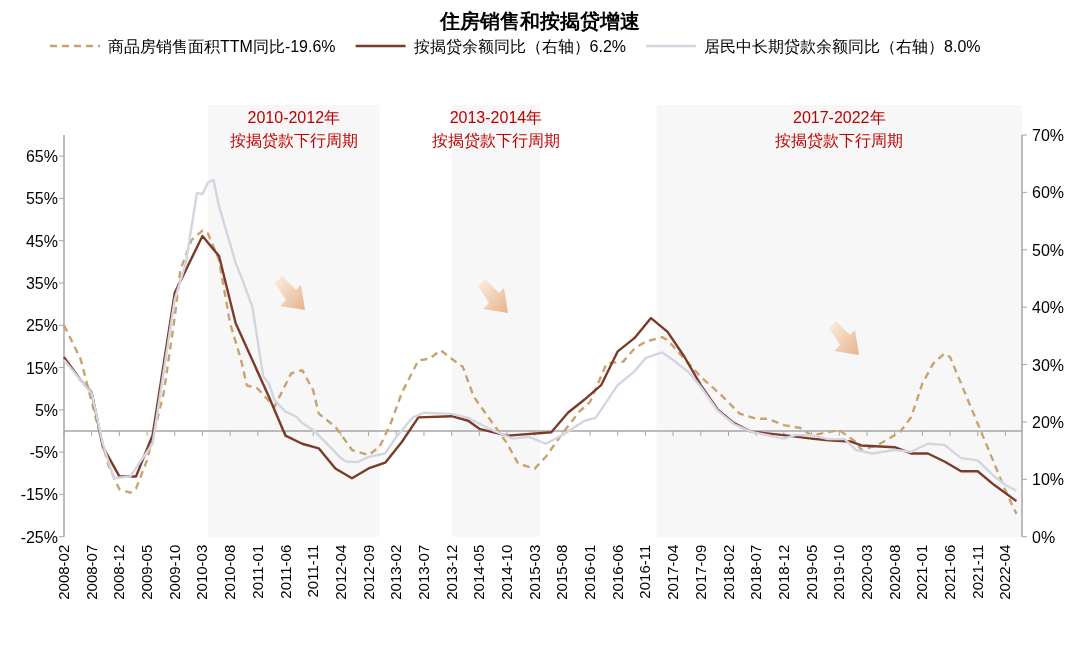 The image size is (1080, 649). What do you see at coordinates (617, 572) in the screenshot?
I see `x-tick-label: 2016-06` at bounding box center [617, 572].